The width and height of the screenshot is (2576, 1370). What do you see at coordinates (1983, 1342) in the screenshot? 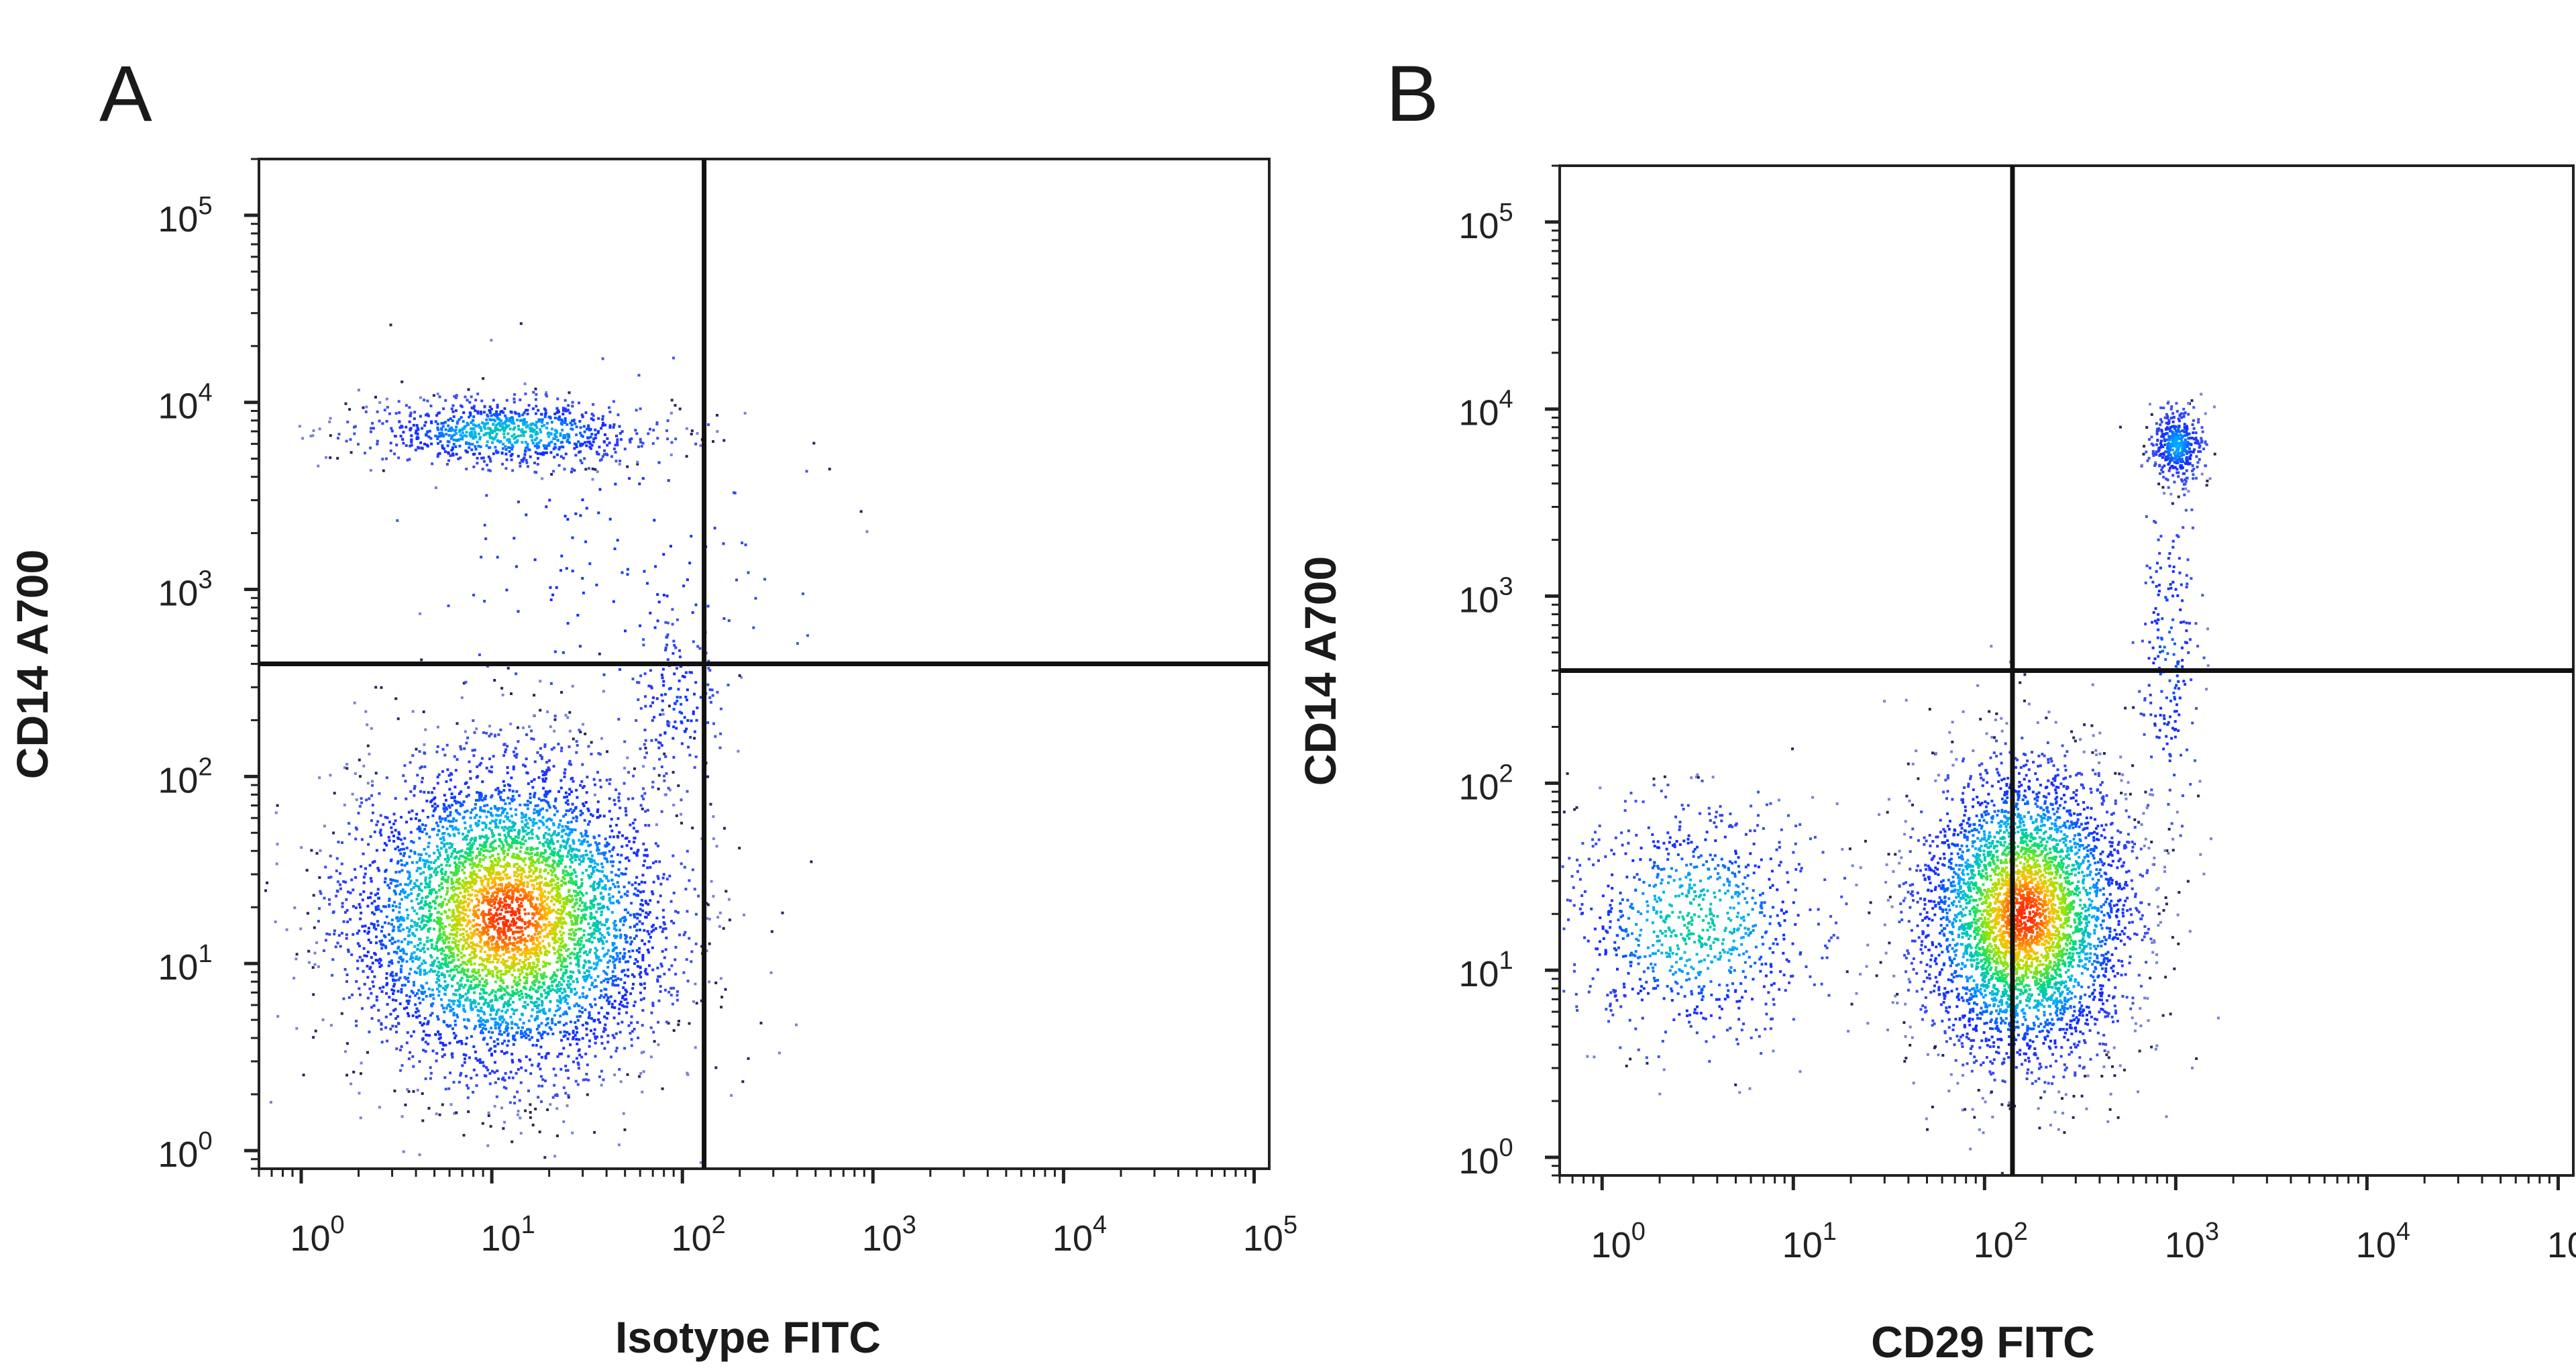
I see `x-axis-label: CD29 FITC` at bounding box center [1983, 1342].